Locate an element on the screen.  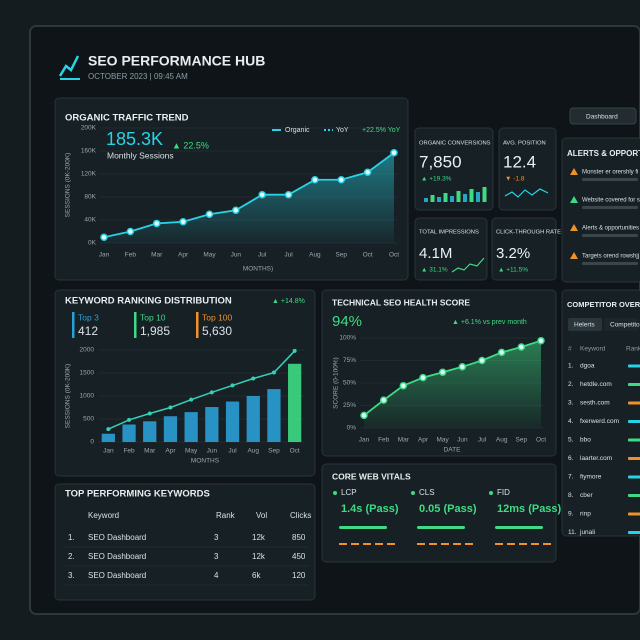
table-cell: 1. is located at coordinates (71, 537).